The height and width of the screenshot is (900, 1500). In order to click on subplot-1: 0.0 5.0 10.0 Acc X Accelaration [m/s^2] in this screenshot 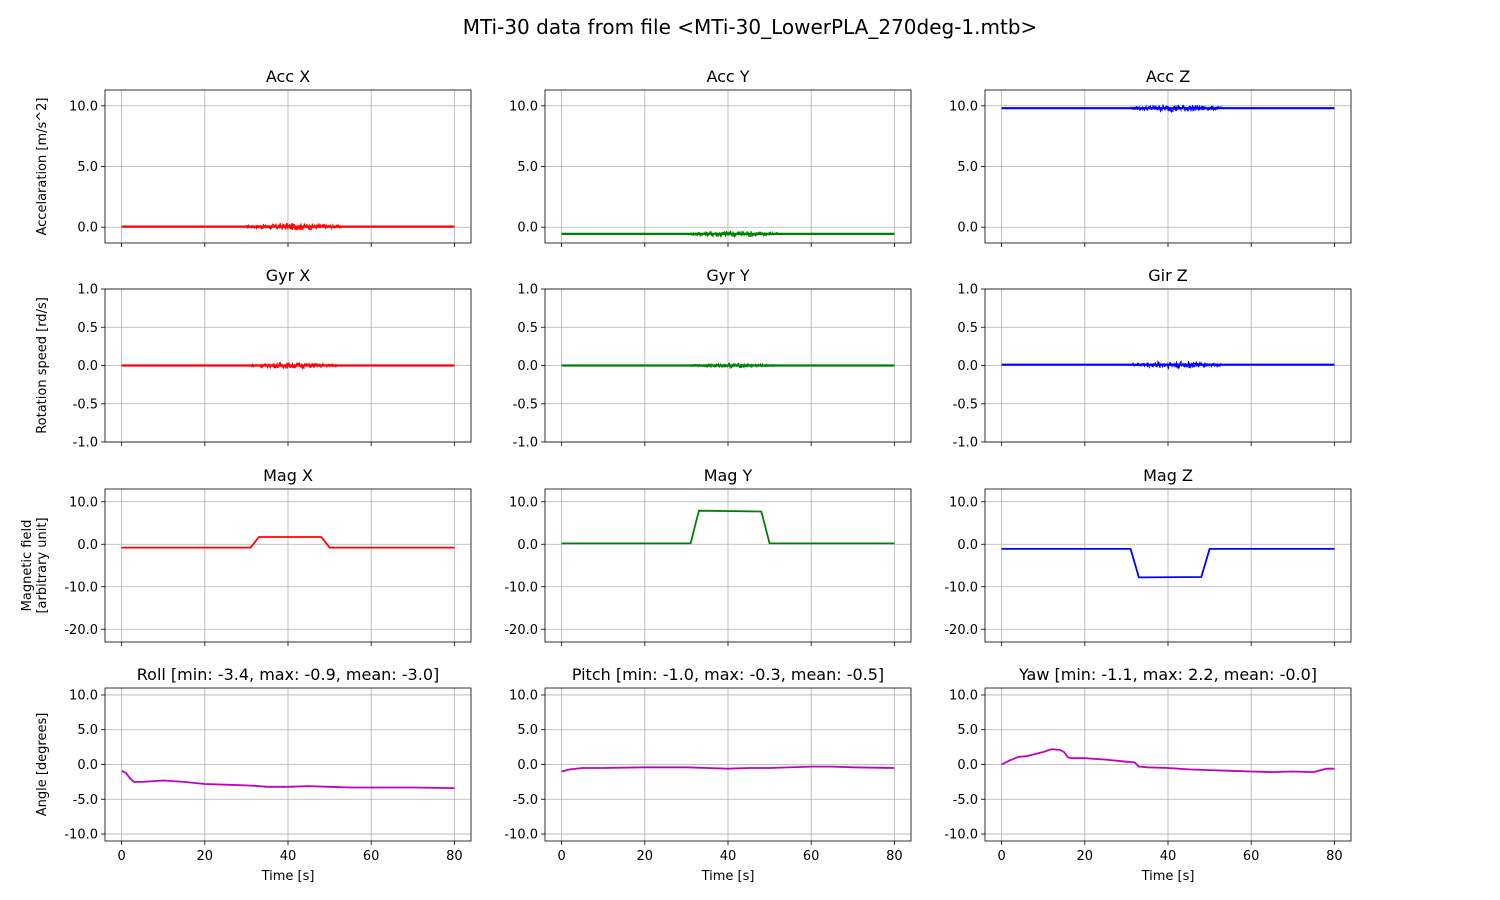, I will do `click(253, 157)`.